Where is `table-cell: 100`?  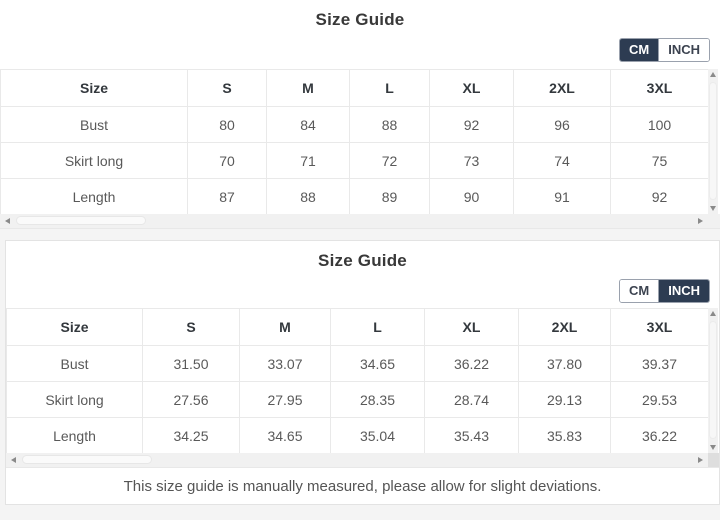
table-cell: 100 is located at coordinates (659, 124).